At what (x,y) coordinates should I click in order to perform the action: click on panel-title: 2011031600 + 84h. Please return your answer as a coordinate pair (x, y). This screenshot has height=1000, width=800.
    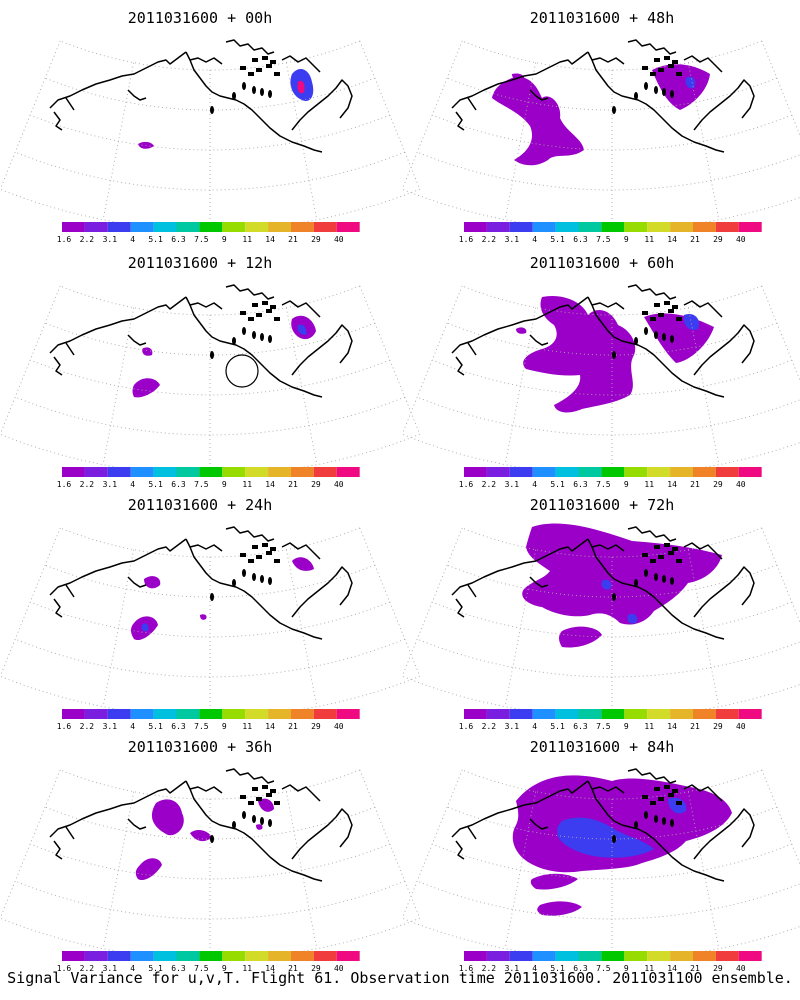
    Looking at the image, I should click on (602, 747).